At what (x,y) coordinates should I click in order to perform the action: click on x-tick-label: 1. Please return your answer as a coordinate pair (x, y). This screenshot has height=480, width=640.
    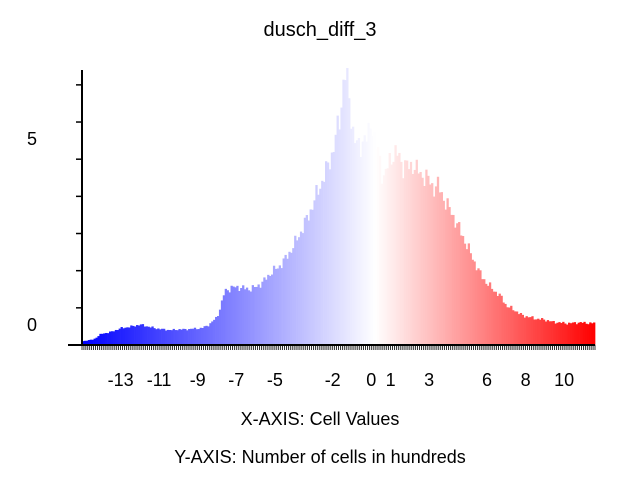
    Looking at the image, I should click on (391, 380).